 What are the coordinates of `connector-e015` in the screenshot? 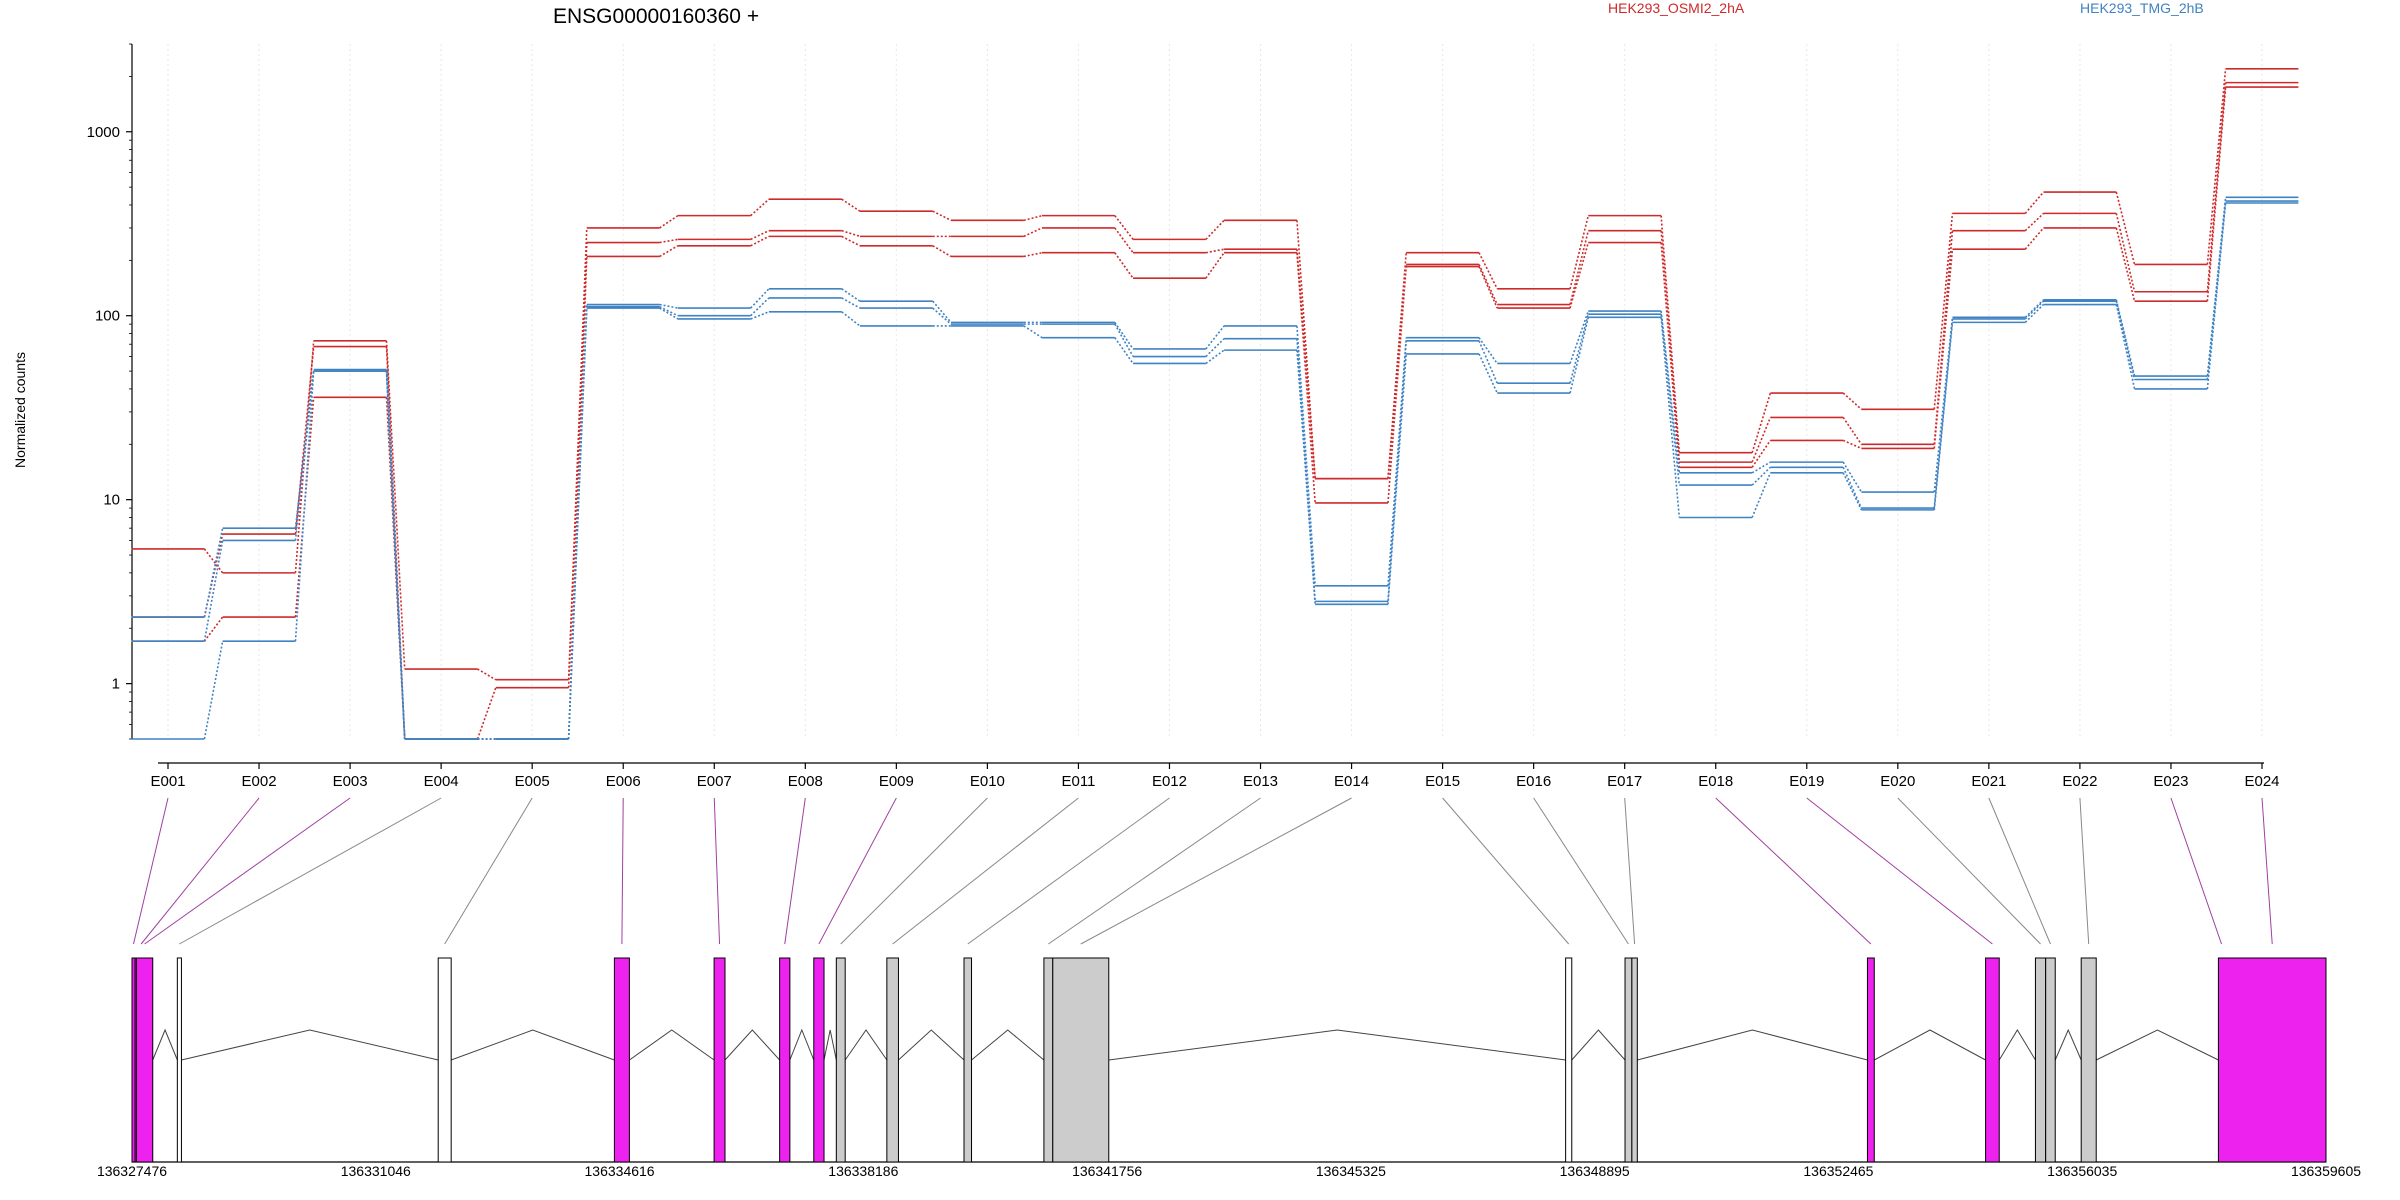 It's located at (1506, 871).